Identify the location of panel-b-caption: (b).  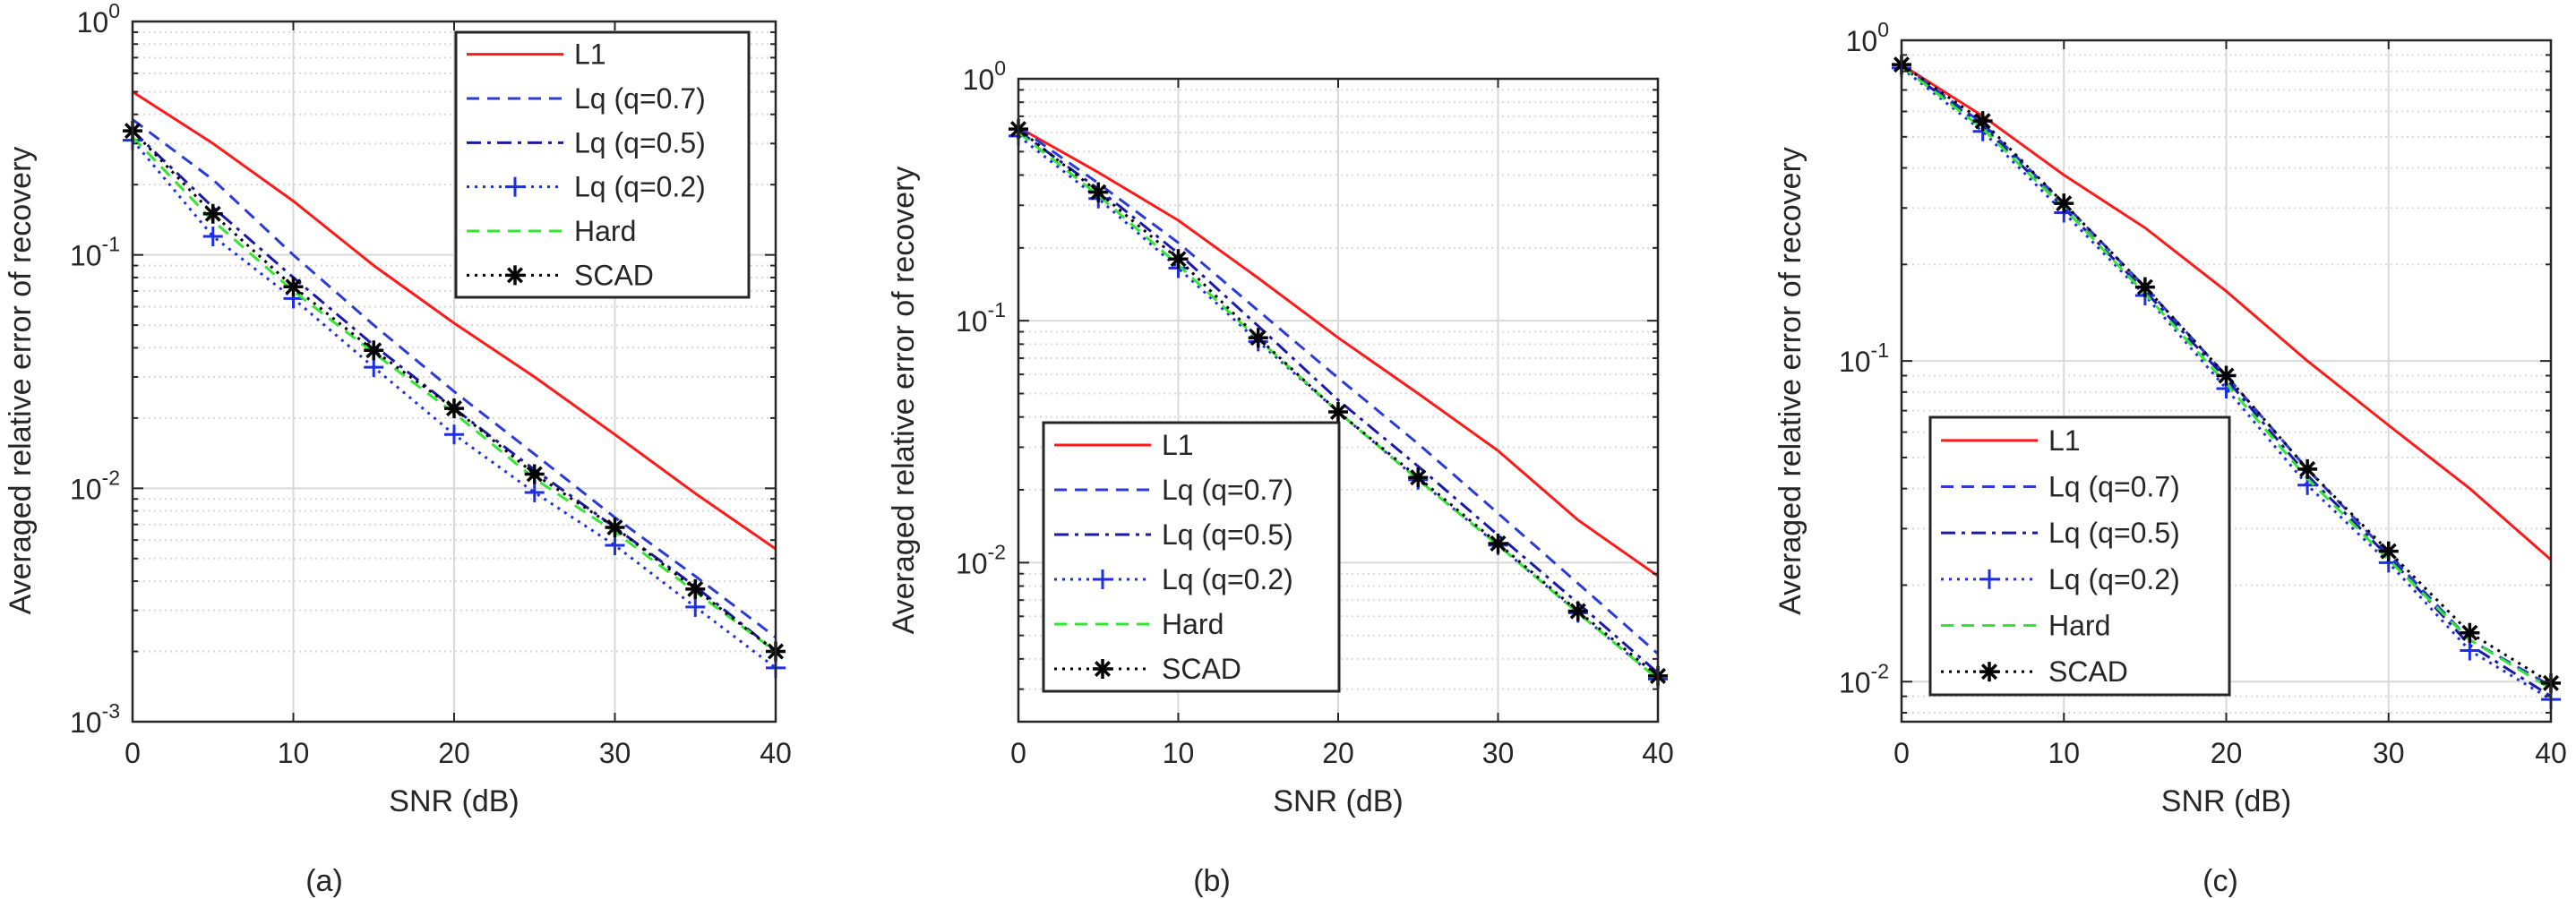
(1212, 881).